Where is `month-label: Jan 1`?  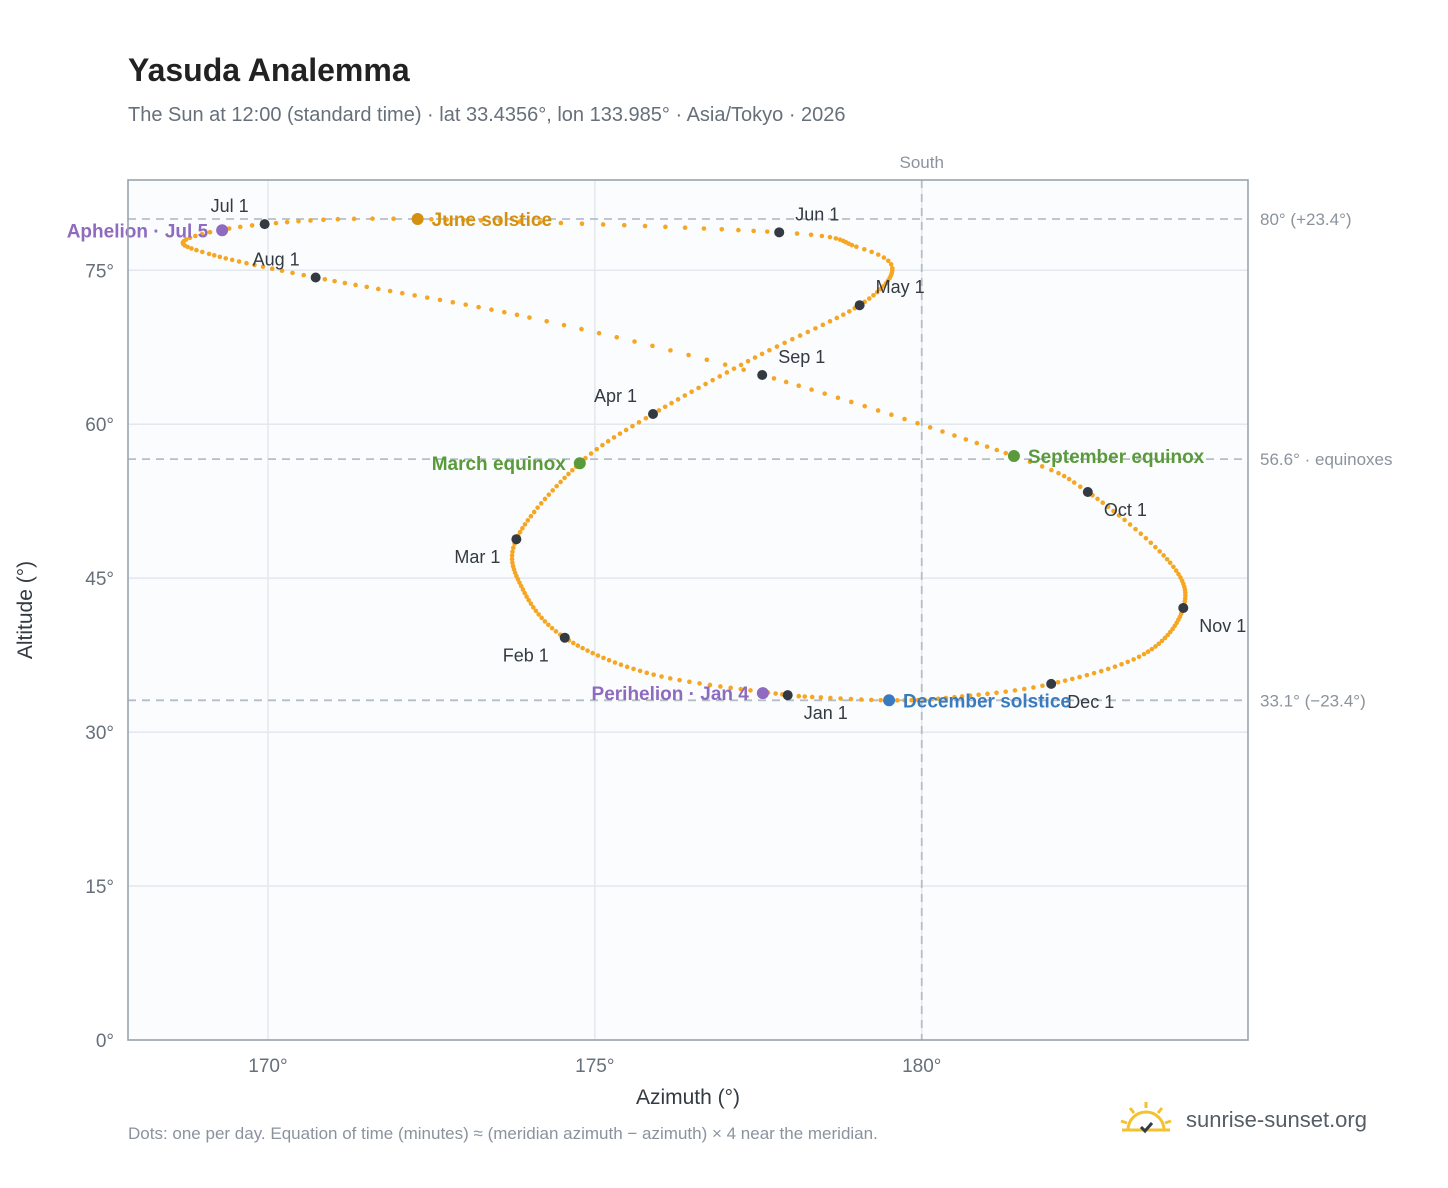
month-label: Jan 1 is located at coordinates (826, 713).